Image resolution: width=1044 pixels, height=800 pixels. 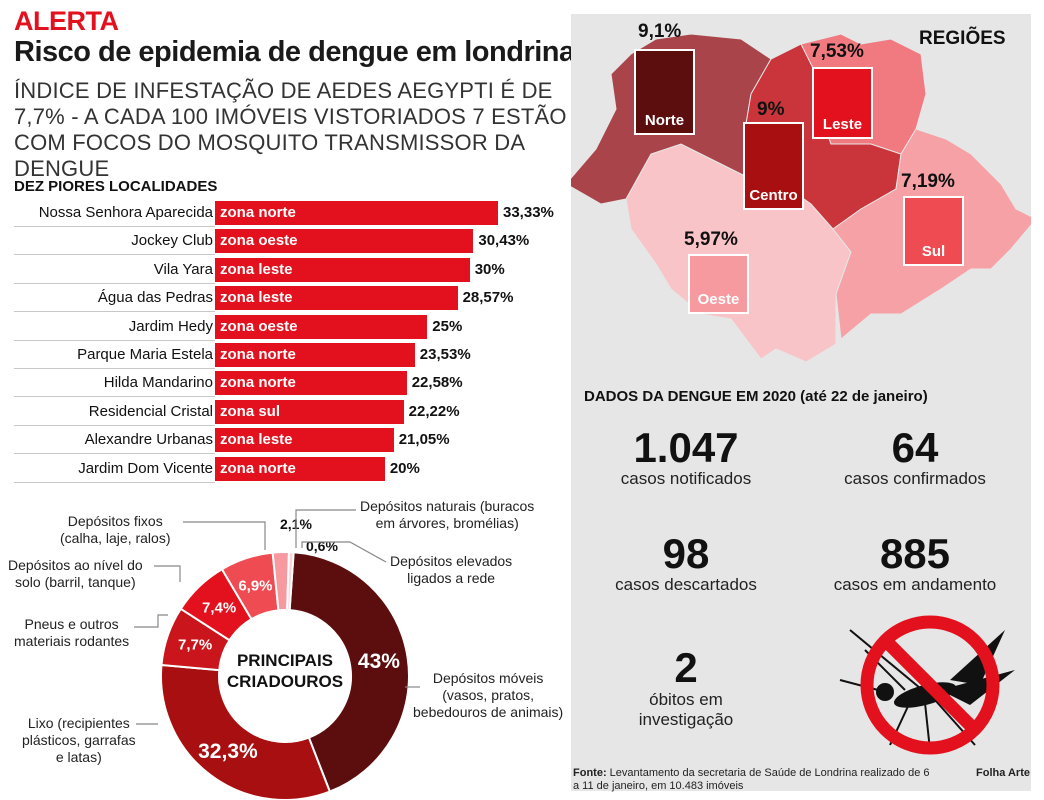 What do you see at coordinates (488, 298) in the screenshot?
I see `bar-value-label: 28,57%` at bounding box center [488, 298].